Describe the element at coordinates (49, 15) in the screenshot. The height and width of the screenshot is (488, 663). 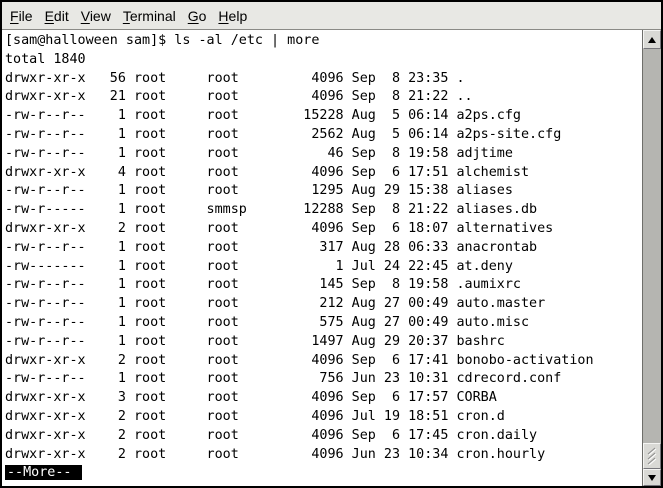
I see `menu-mnemonic: E` at that location.